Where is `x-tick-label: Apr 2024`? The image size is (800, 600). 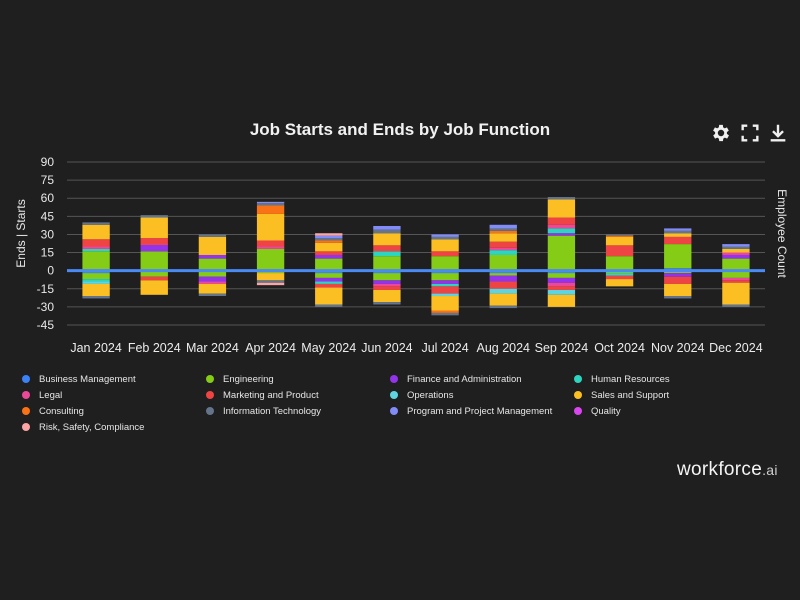
x-tick-label: Apr 2024 is located at coordinates (270, 348).